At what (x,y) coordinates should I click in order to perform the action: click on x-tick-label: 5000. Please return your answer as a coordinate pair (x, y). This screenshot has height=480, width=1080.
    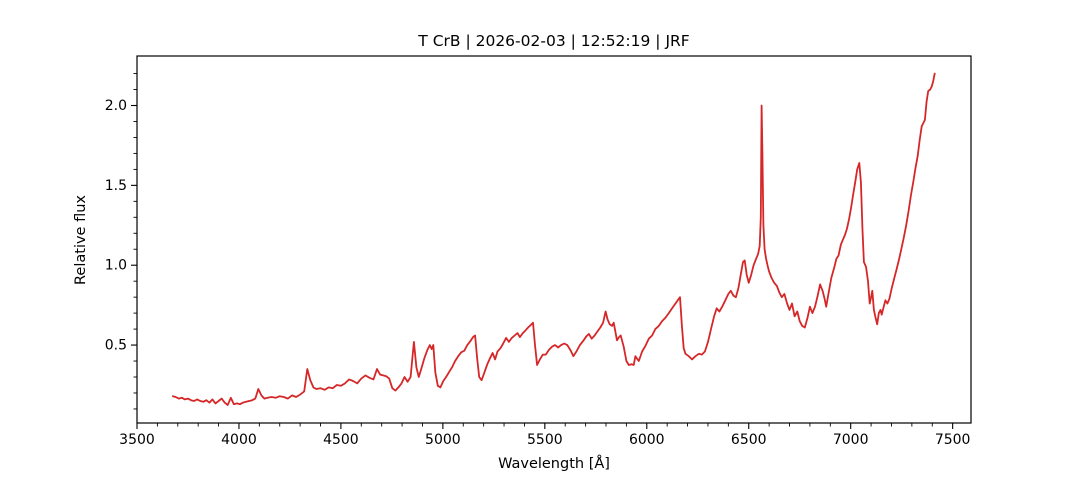
    Looking at the image, I should click on (443, 440).